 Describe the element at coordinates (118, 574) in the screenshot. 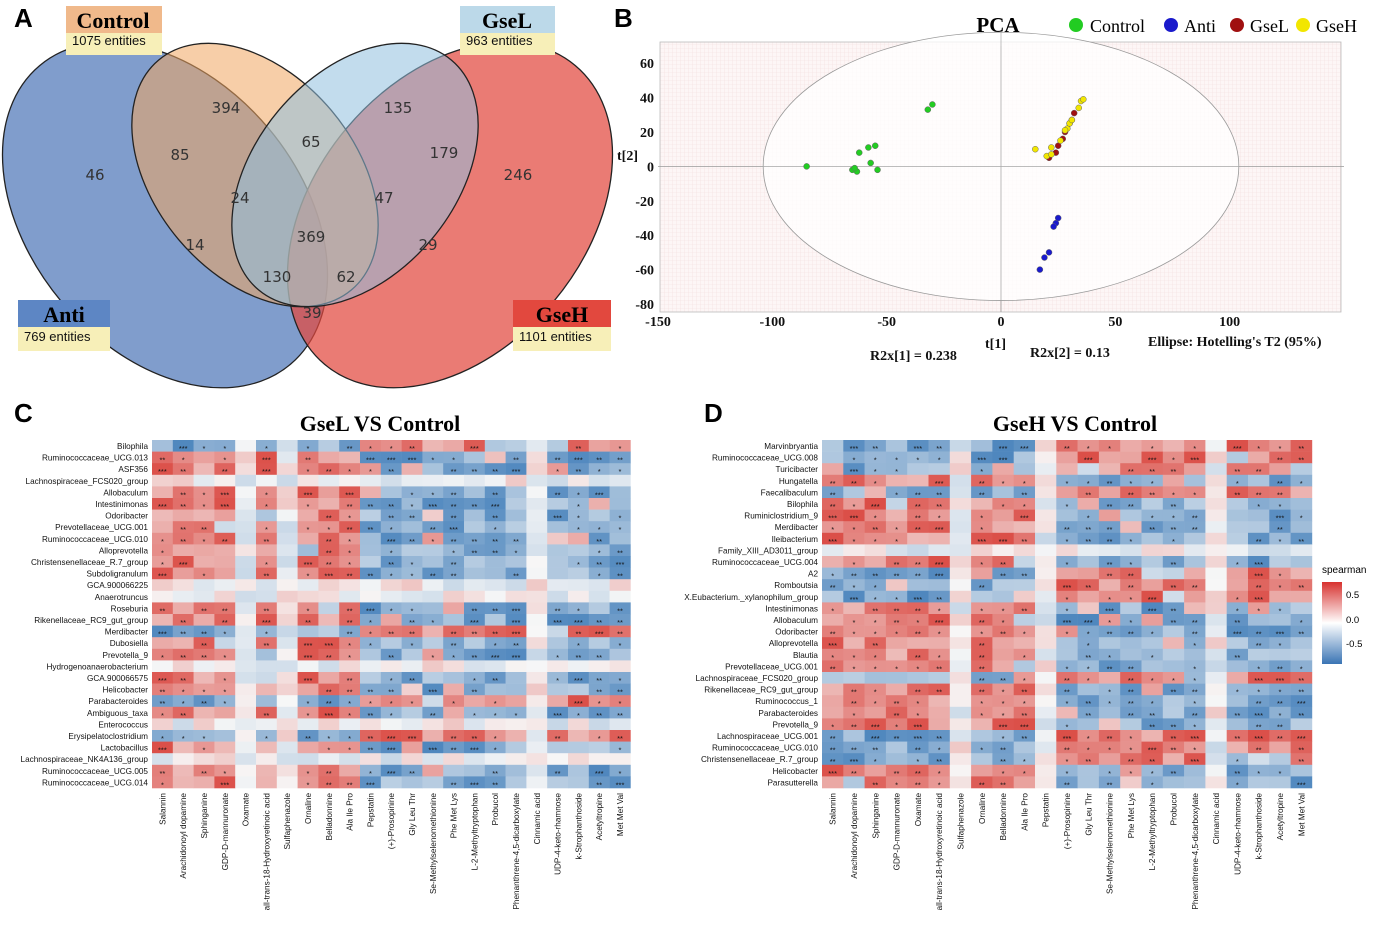

I see `heatmap-row-label: Subdoligranulum` at that location.